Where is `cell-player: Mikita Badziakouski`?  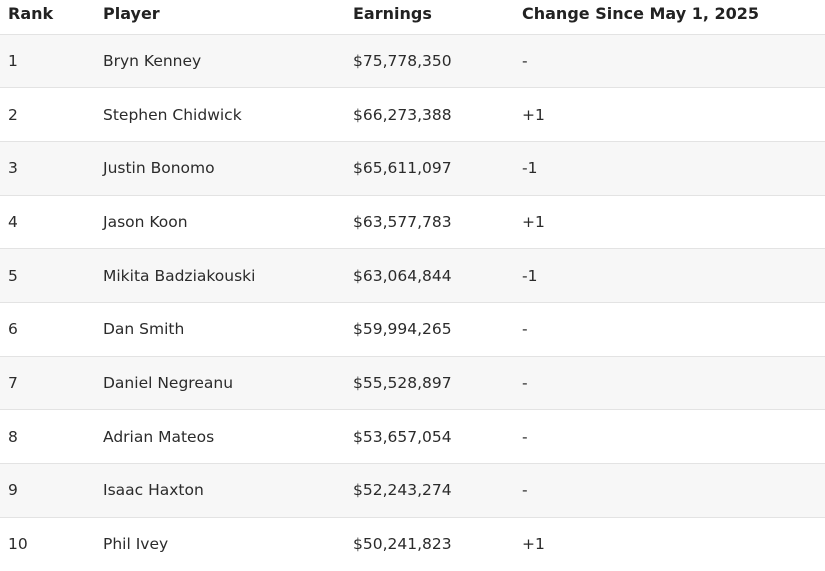 cell-player: Mikita Badziakouski is located at coordinates (179, 275).